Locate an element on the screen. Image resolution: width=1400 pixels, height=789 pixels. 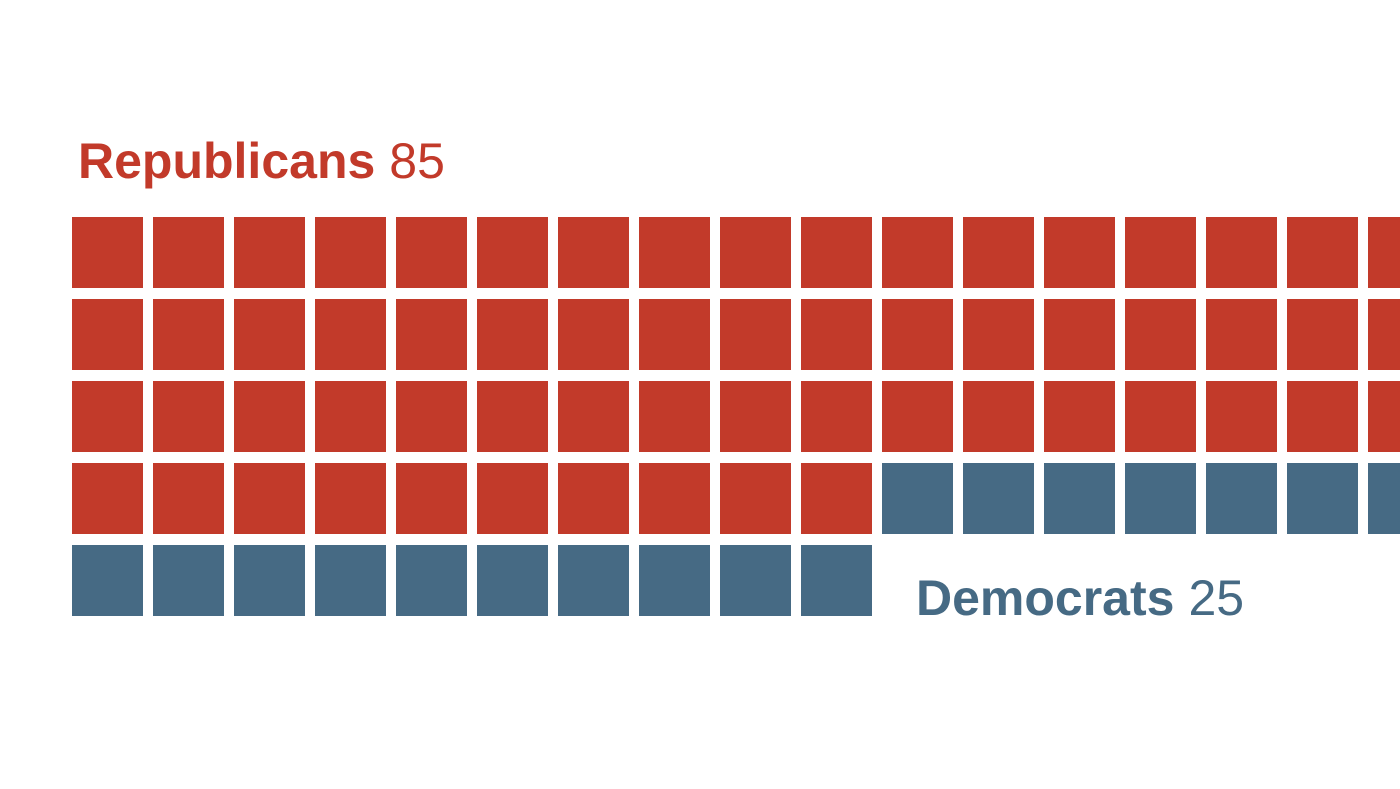
series-name: Democrats is located at coordinates (1045, 598).